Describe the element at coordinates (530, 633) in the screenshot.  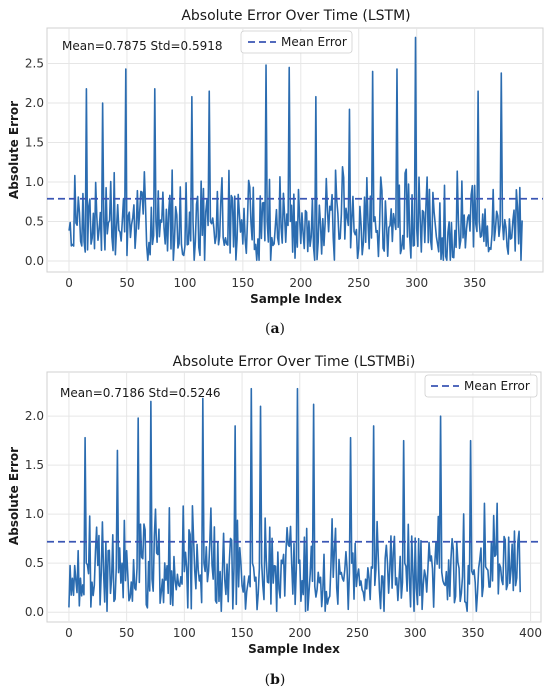
I see `panel-b-xtick: 400` at that location.